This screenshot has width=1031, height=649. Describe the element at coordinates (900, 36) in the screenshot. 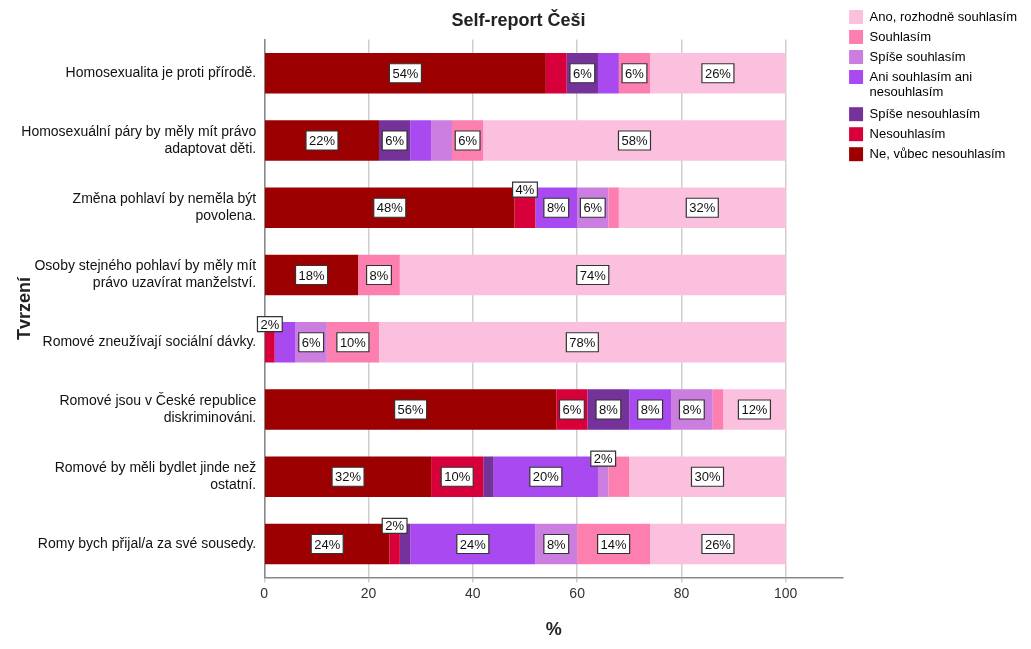

I see `legend-label: Souhlasím` at that location.